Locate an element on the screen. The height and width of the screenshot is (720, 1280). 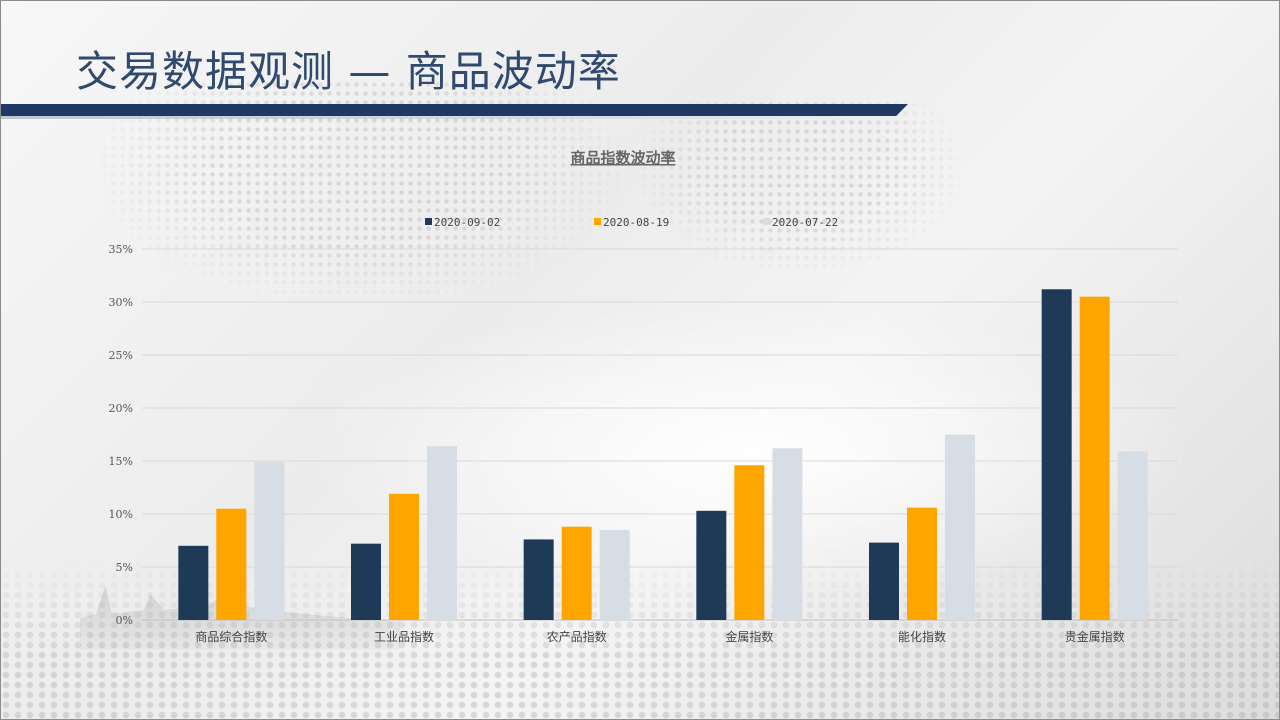
legend-label: 2020-08-19 is located at coordinates (636, 222).